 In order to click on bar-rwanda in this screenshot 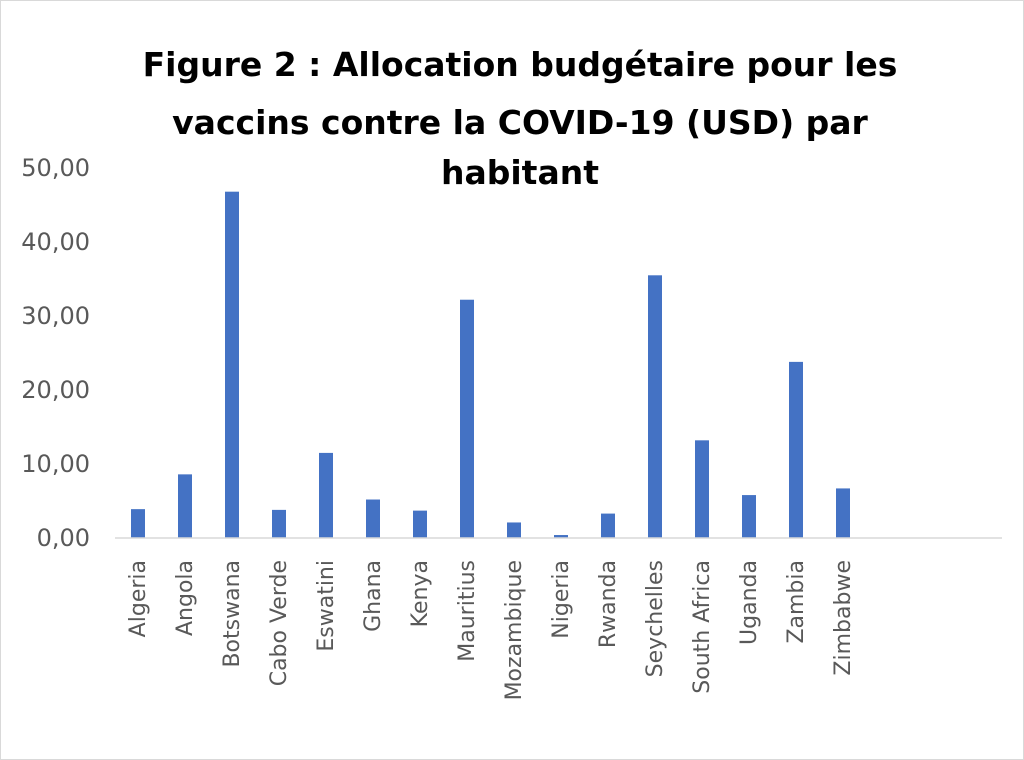, I will do `click(608, 525)`.